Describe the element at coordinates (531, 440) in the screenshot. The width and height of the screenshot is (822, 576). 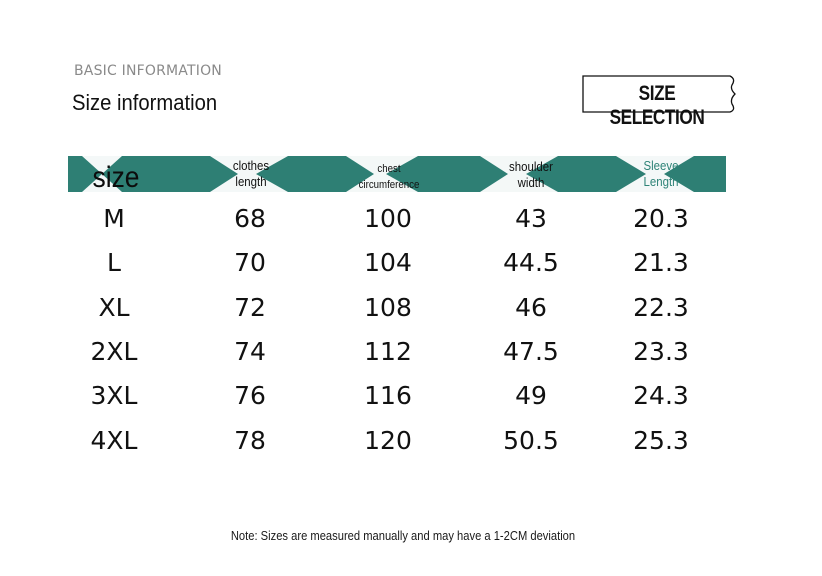
I see `cell-shoulder: 50.5` at that location.